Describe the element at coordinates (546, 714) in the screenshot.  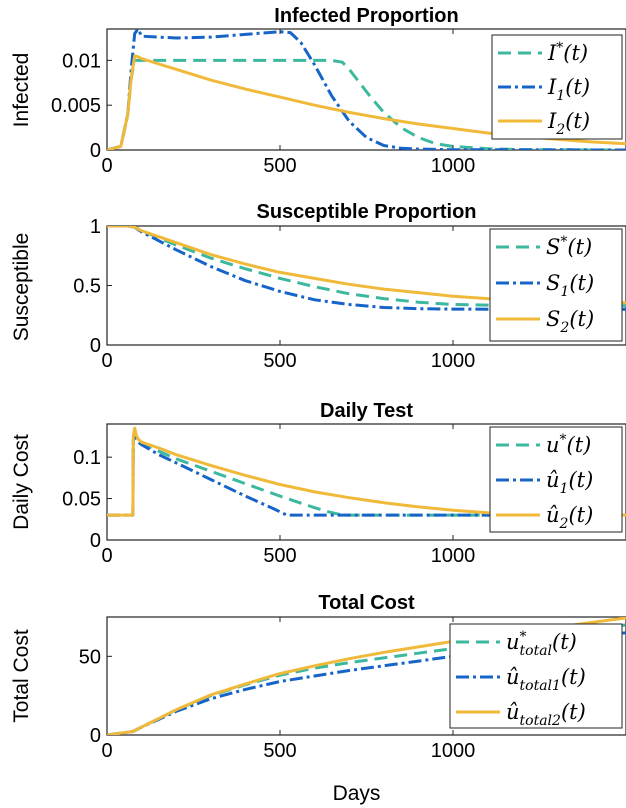
I see `legend-entry: ûtotal2(t)` at that location.